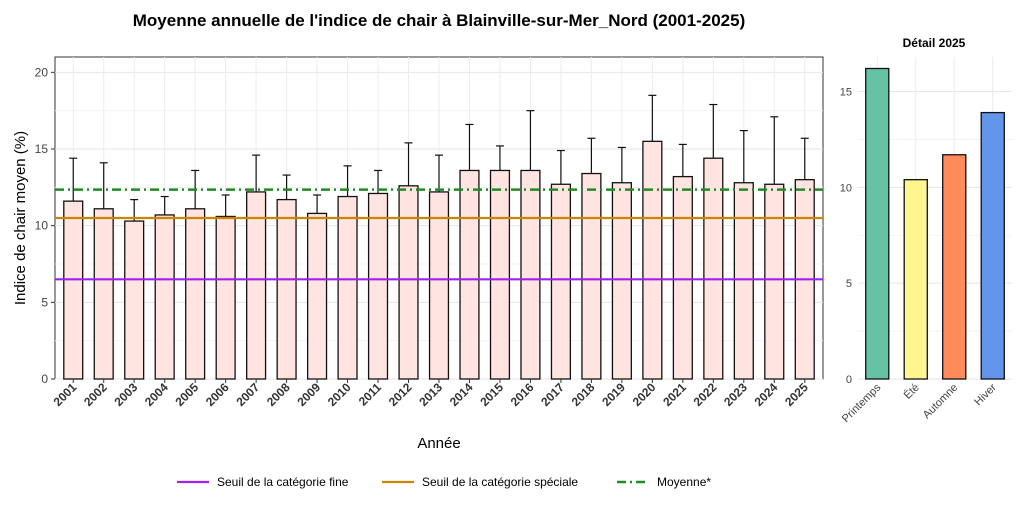 Image resolution: width=1024 pixels, height=512 pixels. I want to click on bar-2019, so click(621, 281).